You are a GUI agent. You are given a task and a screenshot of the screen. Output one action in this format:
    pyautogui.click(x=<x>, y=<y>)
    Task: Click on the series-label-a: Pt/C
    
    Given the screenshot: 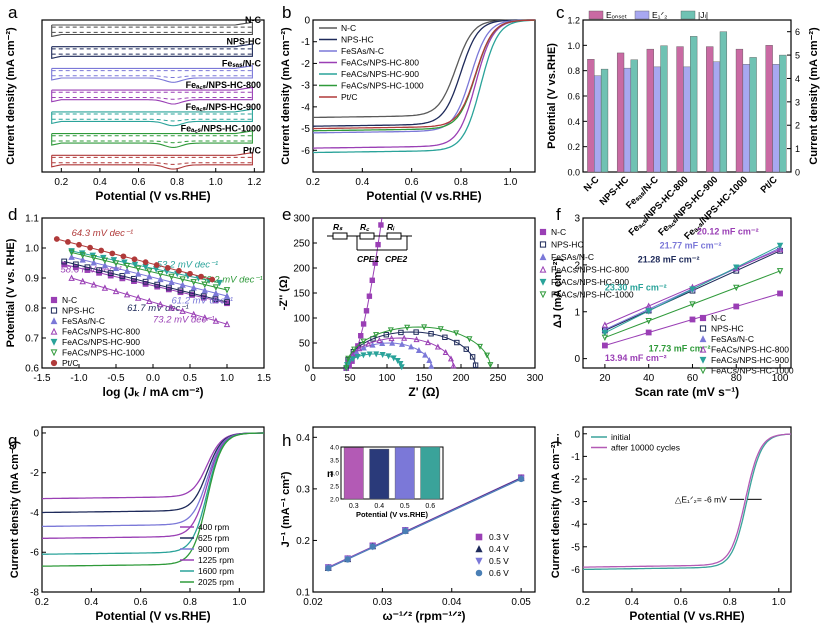 What is the action you would take?
    pyautogui.click(x=252, y=150)
    